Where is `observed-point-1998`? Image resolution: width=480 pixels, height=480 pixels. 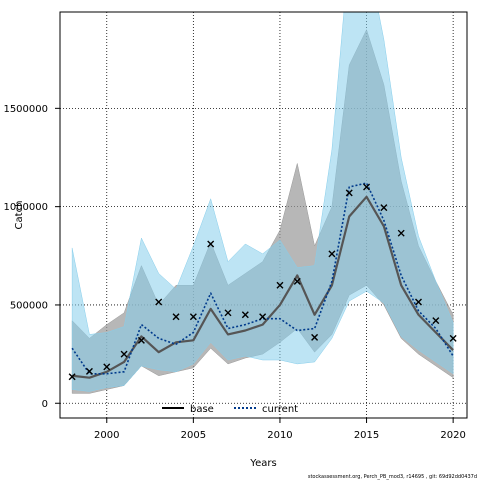
observed-point-1998 is located at coordinates (72, 377).